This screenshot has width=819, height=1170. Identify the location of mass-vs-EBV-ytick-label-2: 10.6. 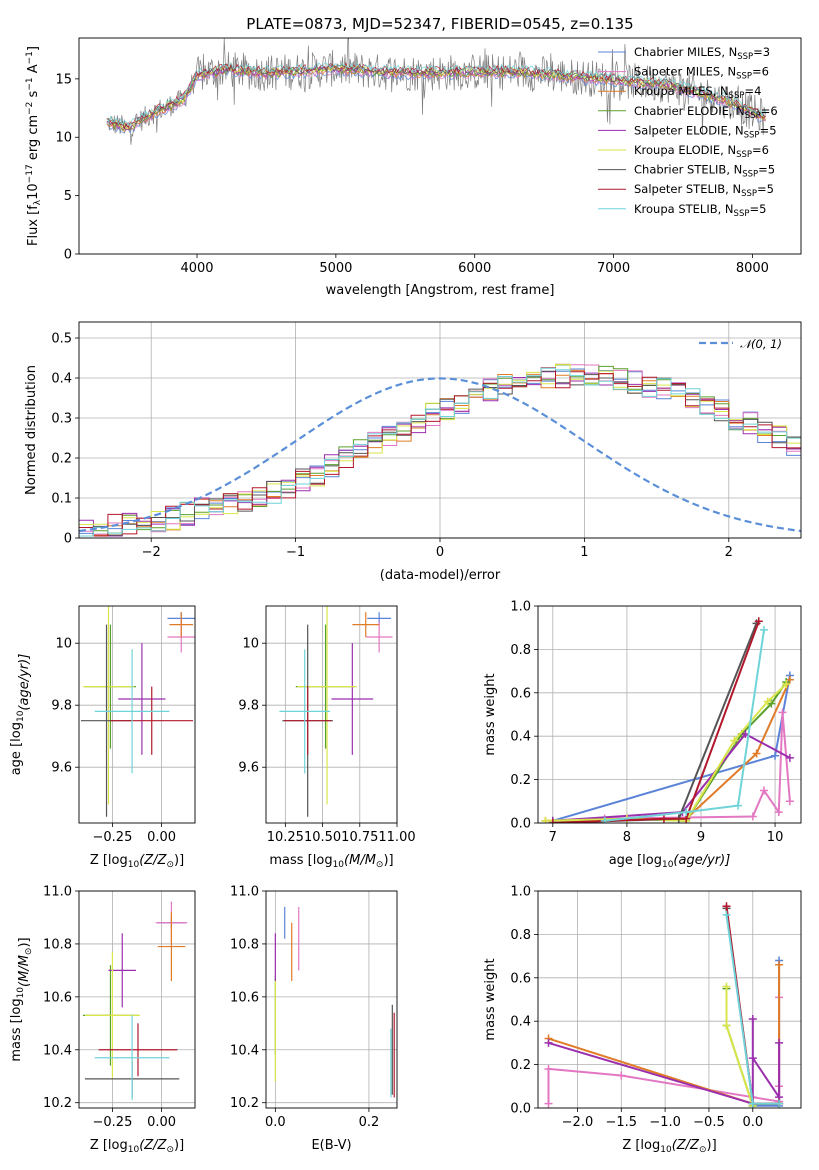
(244, 997).